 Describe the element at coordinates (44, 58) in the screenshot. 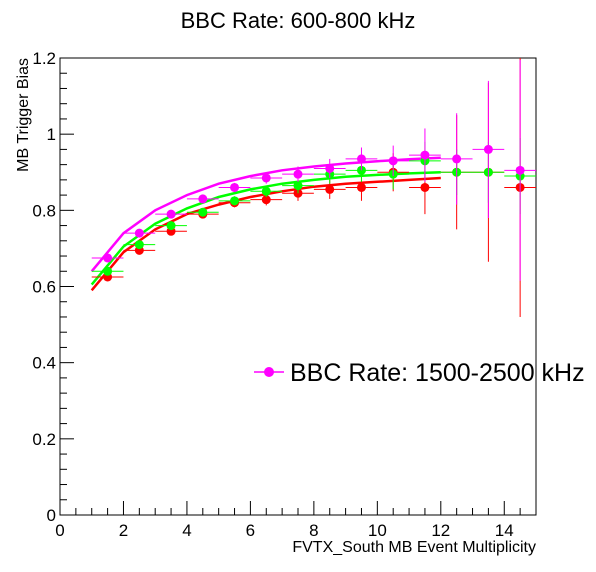

I see `y-tick-label: 1.2` at that location.